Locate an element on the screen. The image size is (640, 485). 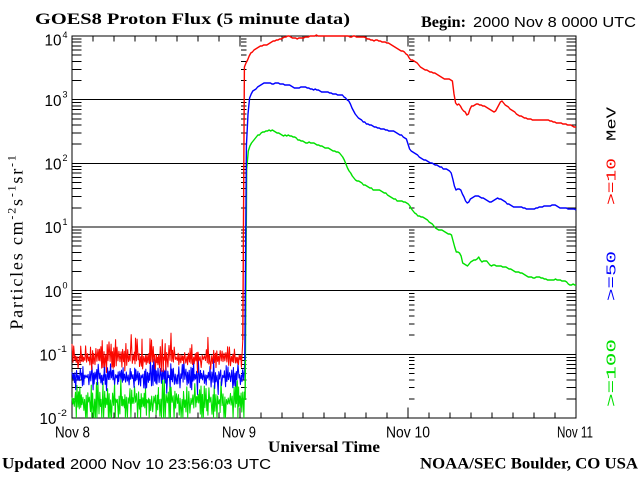
svg-text: 2 is located at coordinates (65, 158).